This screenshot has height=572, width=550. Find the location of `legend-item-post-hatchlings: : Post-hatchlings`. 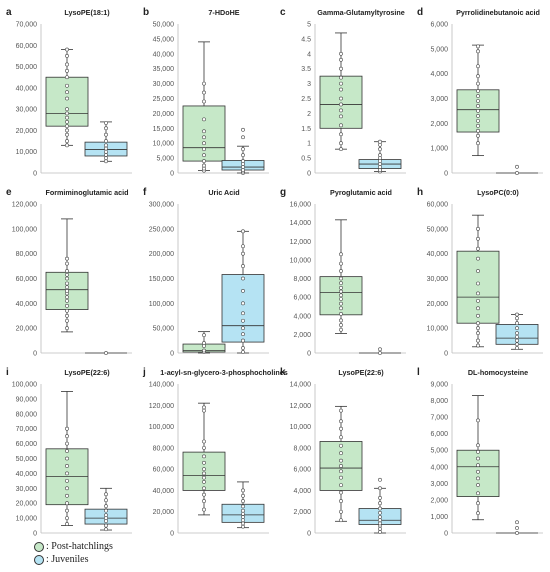

legend-item-post-hatchlings: : Post-hatchlings is located at coordinates (73, 546).